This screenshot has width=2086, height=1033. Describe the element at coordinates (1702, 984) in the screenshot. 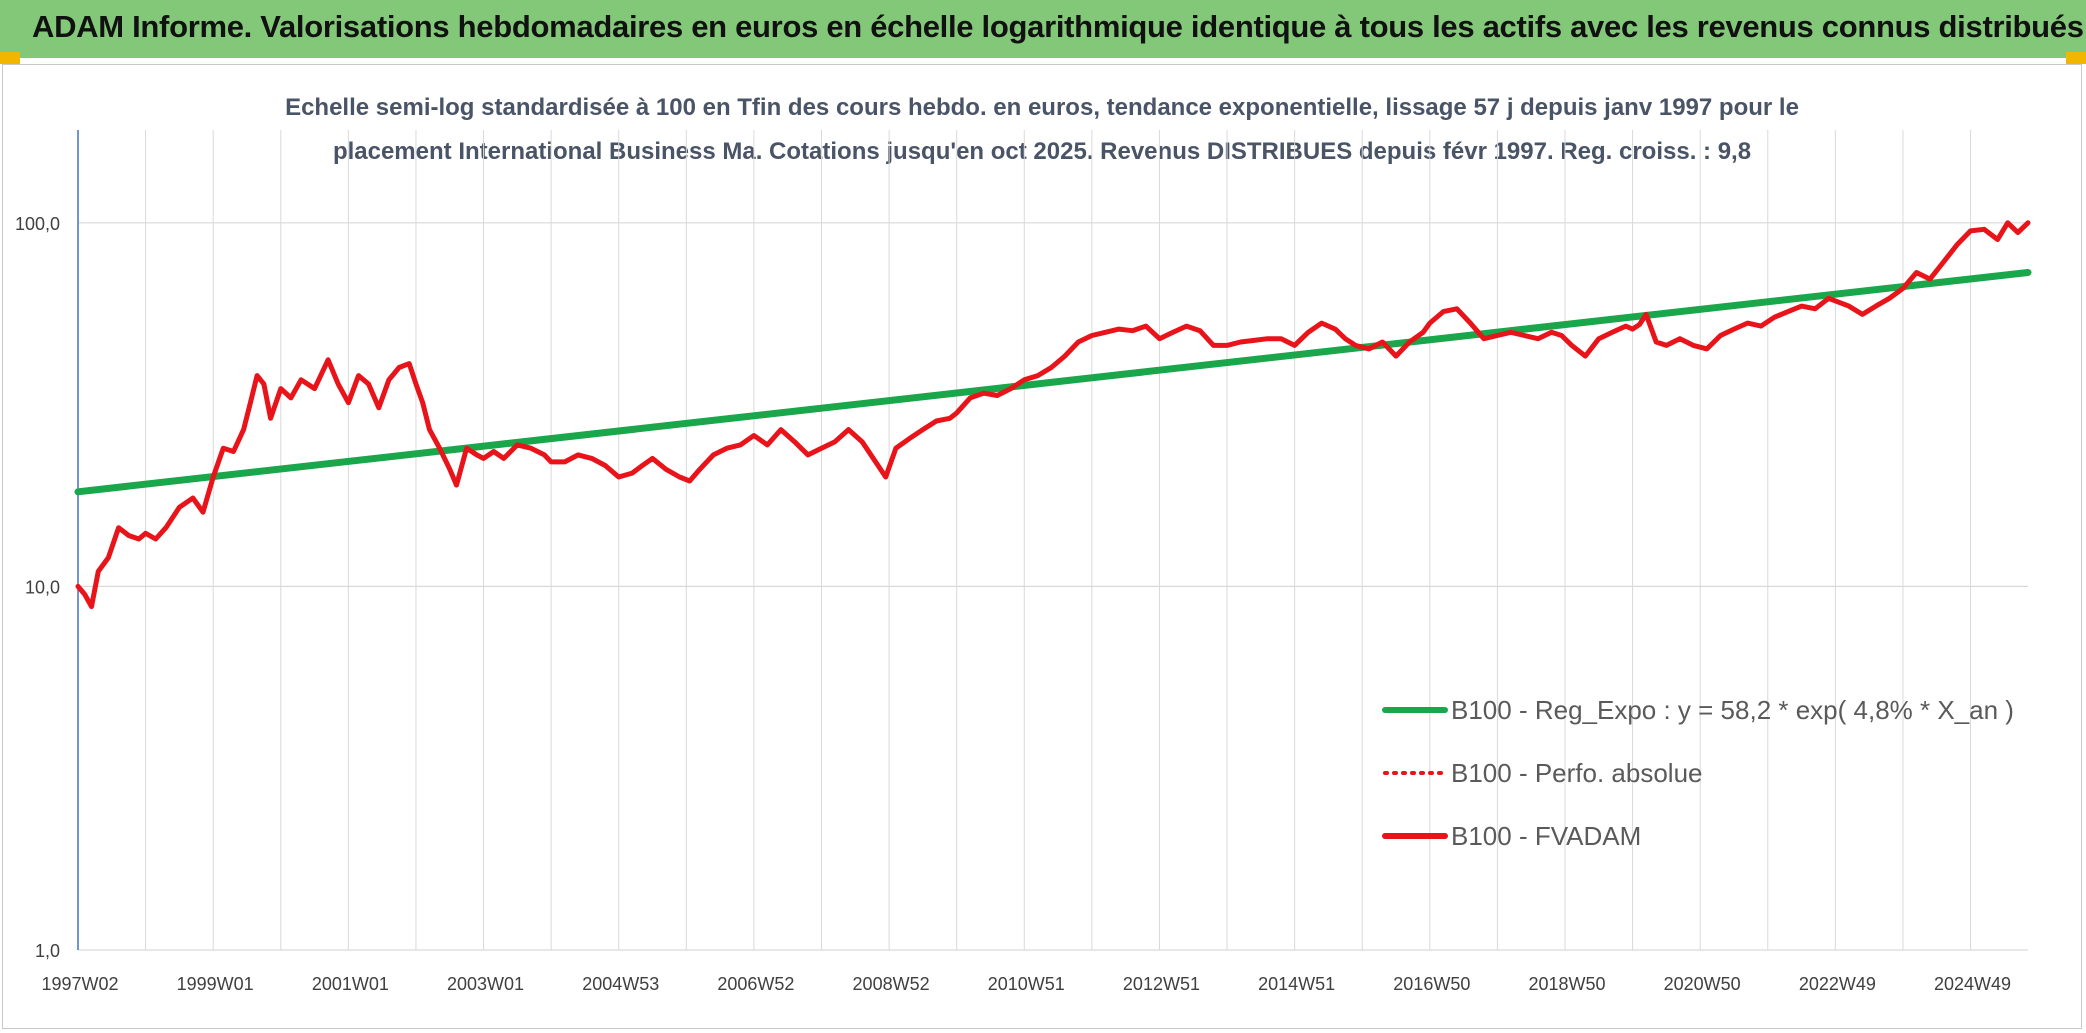

I see `x-tick-label: 2020W50` at that location.